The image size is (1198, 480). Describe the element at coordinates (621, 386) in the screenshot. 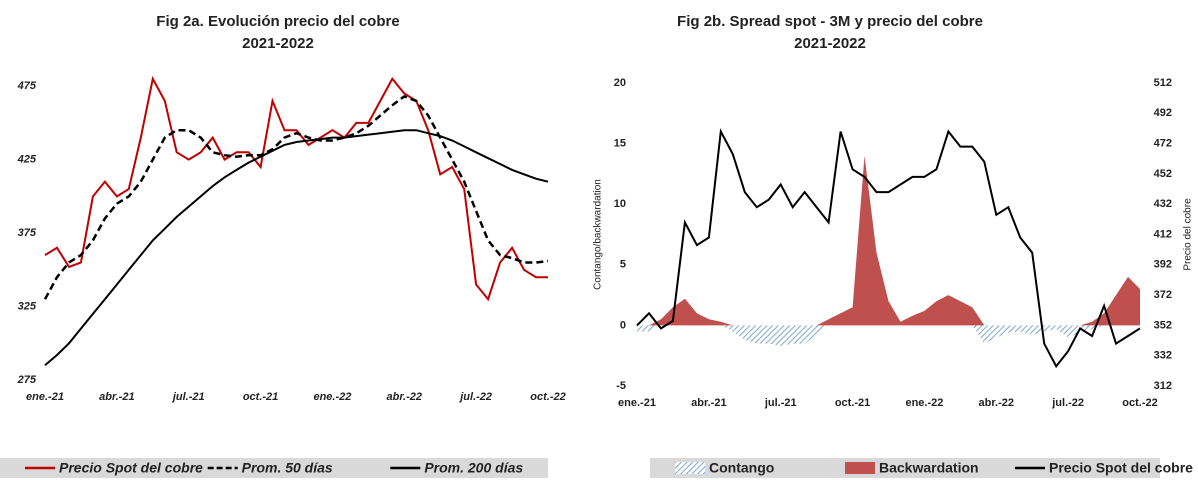

I see `y-tick-label: -5` at that location.